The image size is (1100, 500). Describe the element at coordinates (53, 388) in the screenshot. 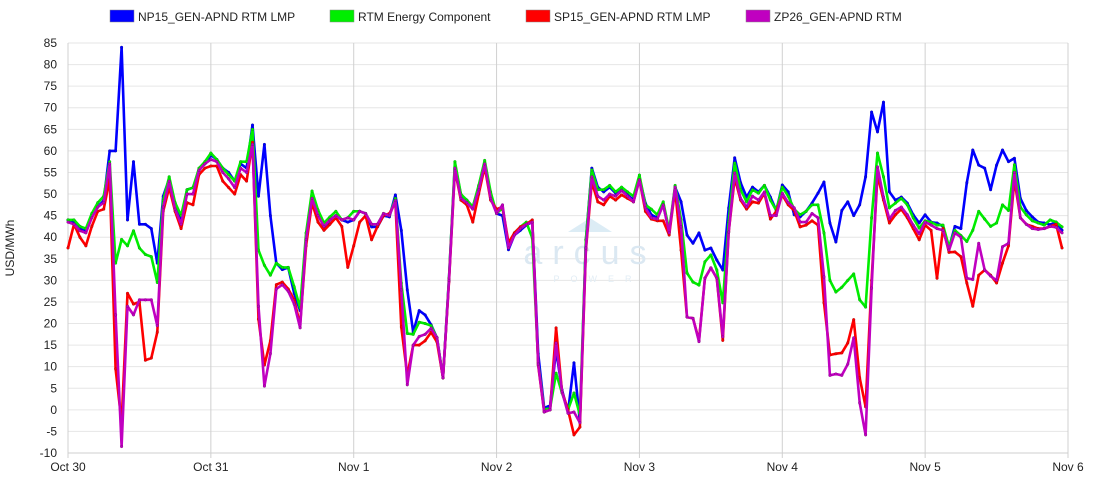

I see `y-tick-label: 5` at that location.